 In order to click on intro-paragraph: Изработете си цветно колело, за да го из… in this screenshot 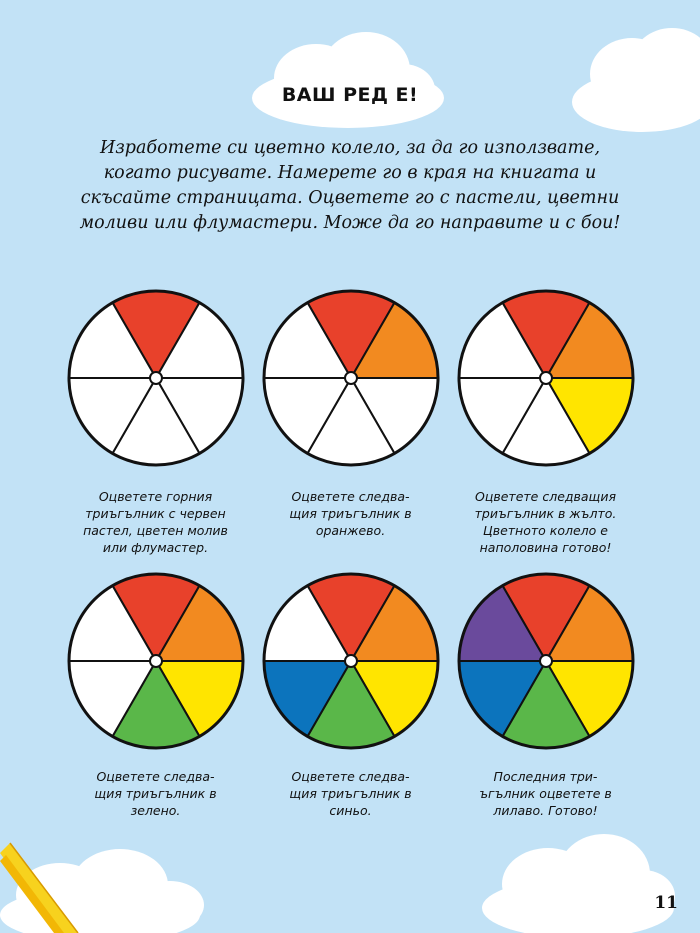, I will do `click(350, 186)`.